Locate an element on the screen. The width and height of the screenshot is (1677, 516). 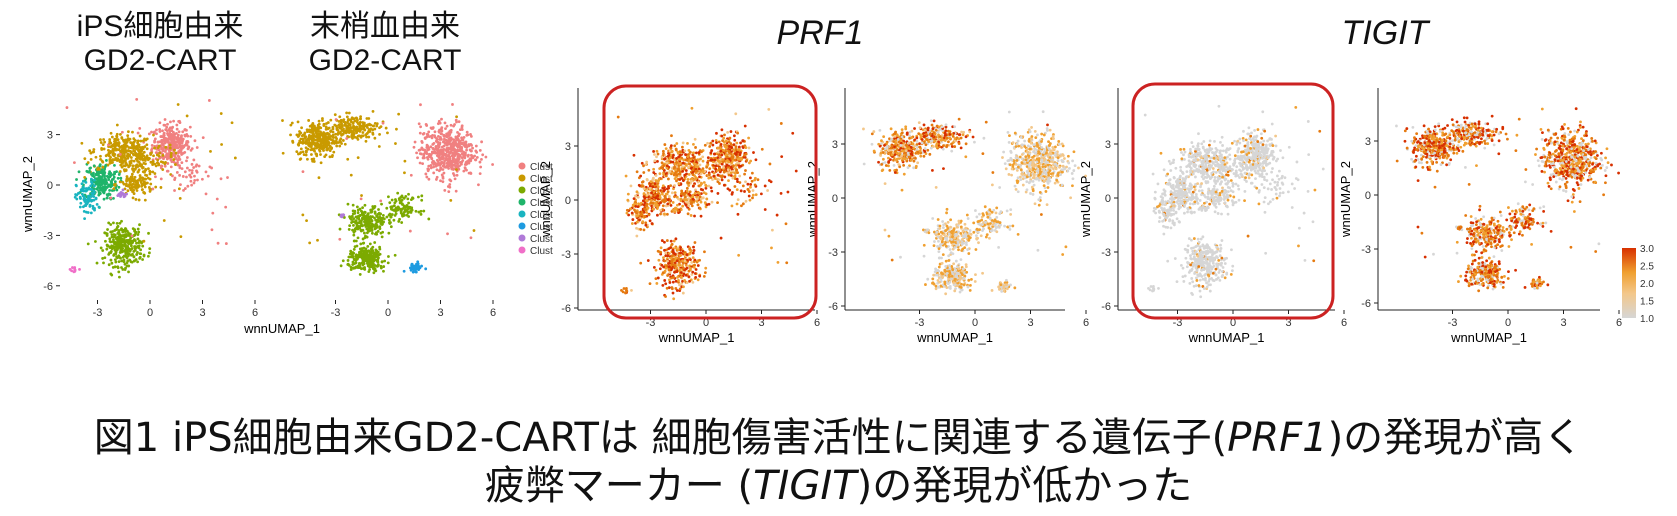
x-tick-label: 3 is located at coordinates (202, 313).